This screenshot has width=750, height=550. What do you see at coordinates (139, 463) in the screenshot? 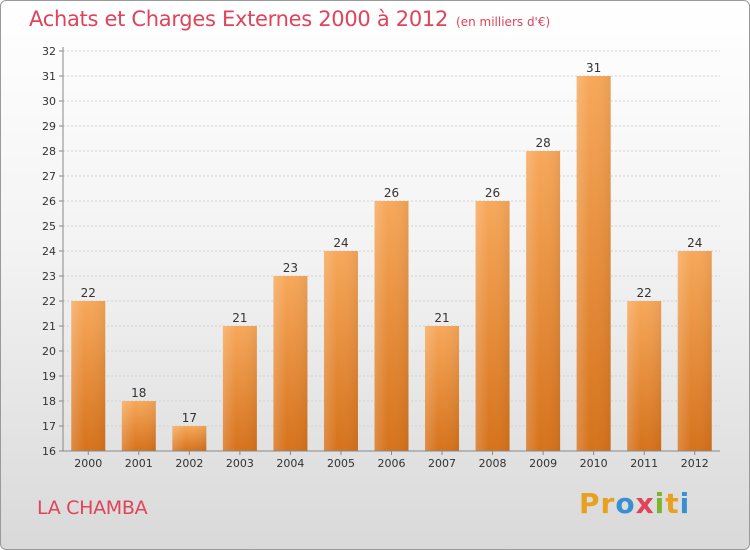
I see `x-tick-label: 2001` at bounding box center [139, 463].